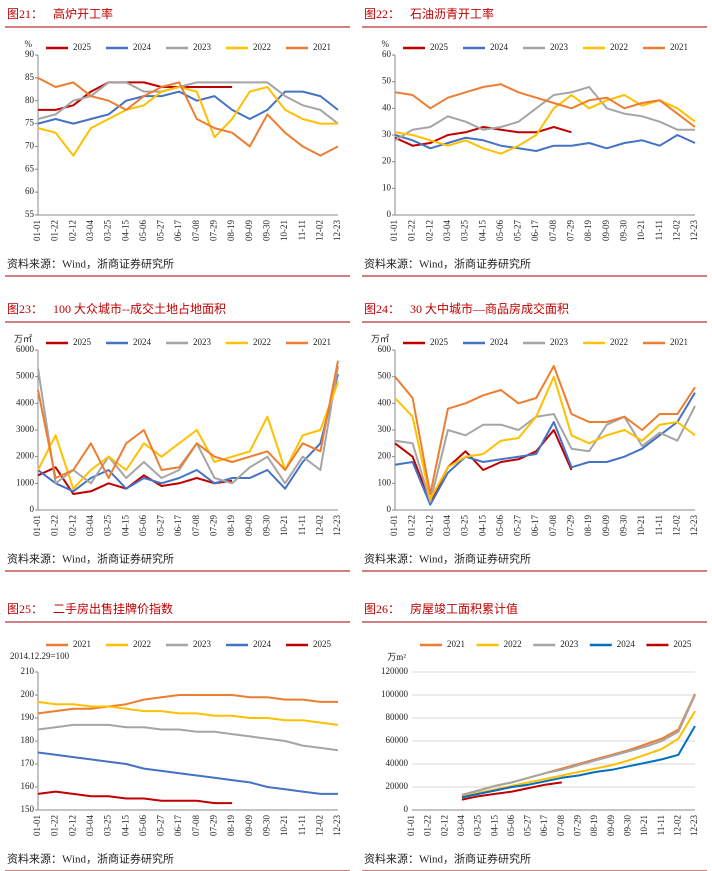 The width and height of the screenshot is (712, 871). Describe the element at coordinates (606, 230) in the screenshot. I see `x-tick-label: 09-09` at that location.